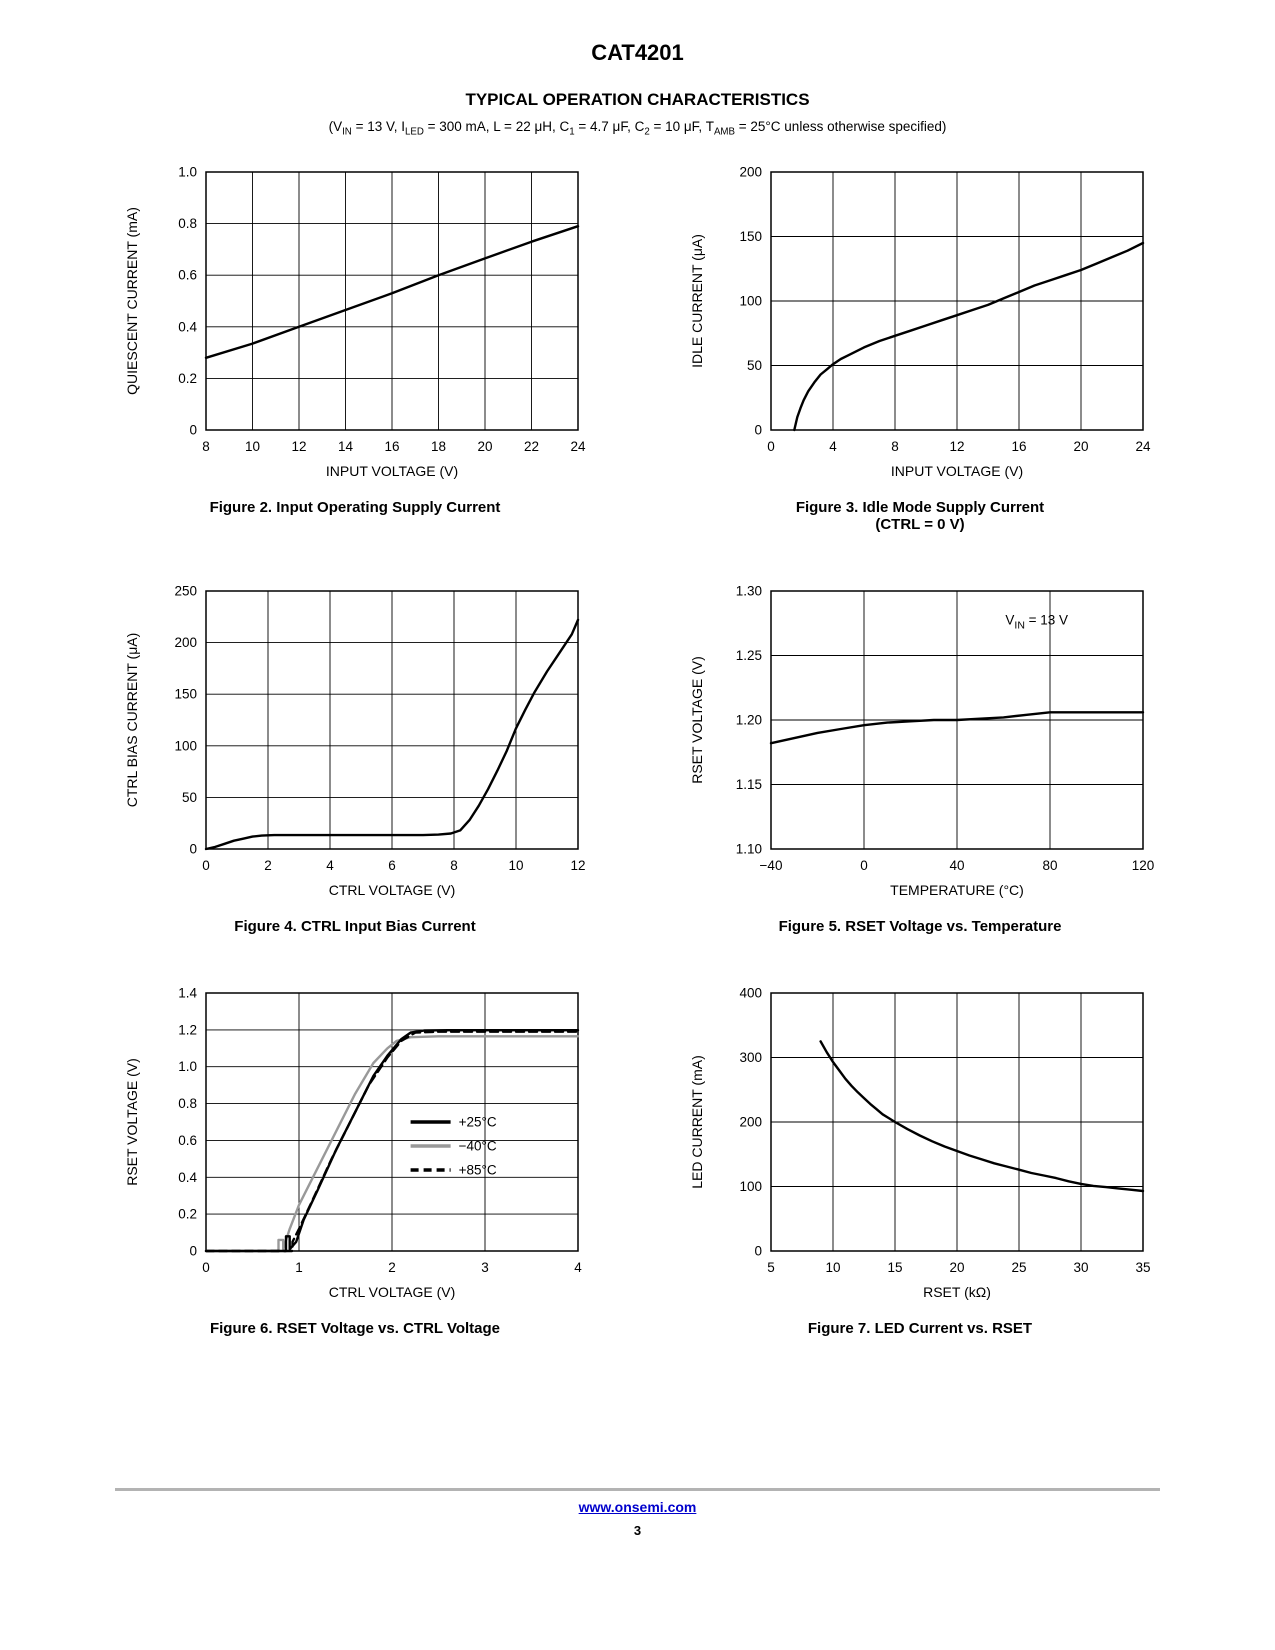 This screenshot has height=1650, width=1275. Describe the element at coordinates (771, 1267) in the screenshot. I see `x-tick-label: 5` at that location.